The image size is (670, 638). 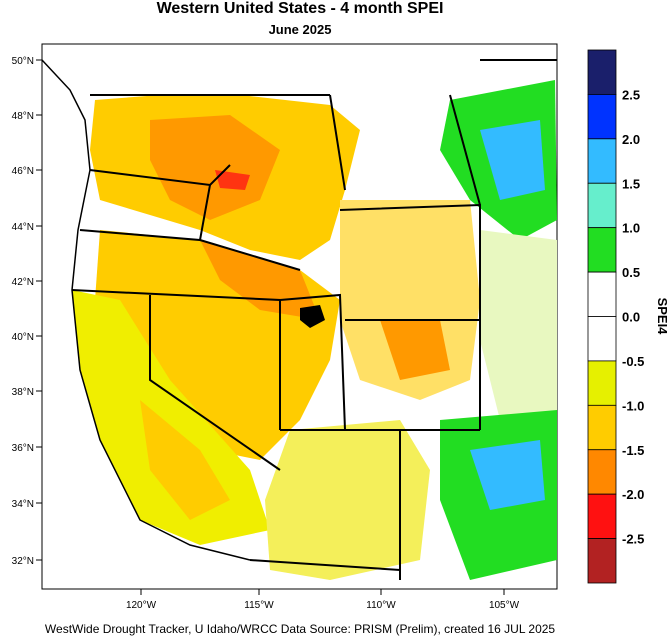 I want to click on colorbar-tick-label: -1.5, so click(x=633, y=450).